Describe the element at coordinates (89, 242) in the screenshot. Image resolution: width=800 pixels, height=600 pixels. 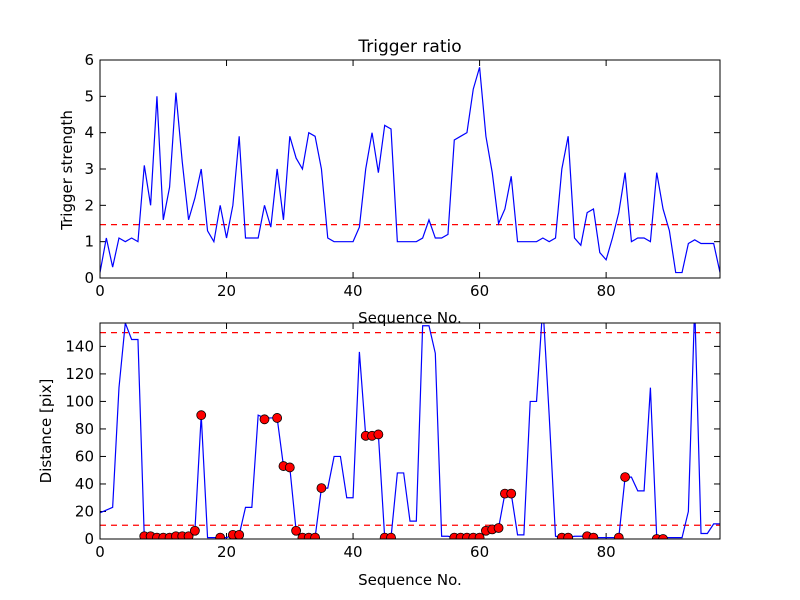
I see `top-y-tick-label: 1` at that location.